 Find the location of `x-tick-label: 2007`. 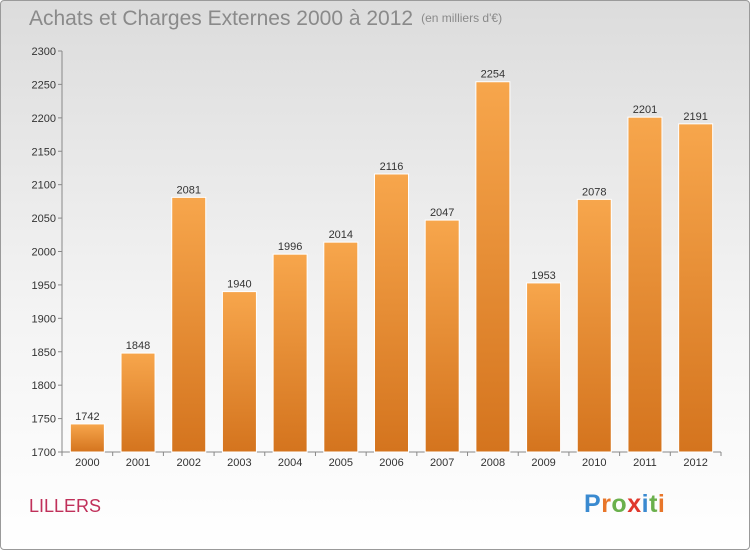

x-tick-label: 2007 is located at coordinates (442, 463).